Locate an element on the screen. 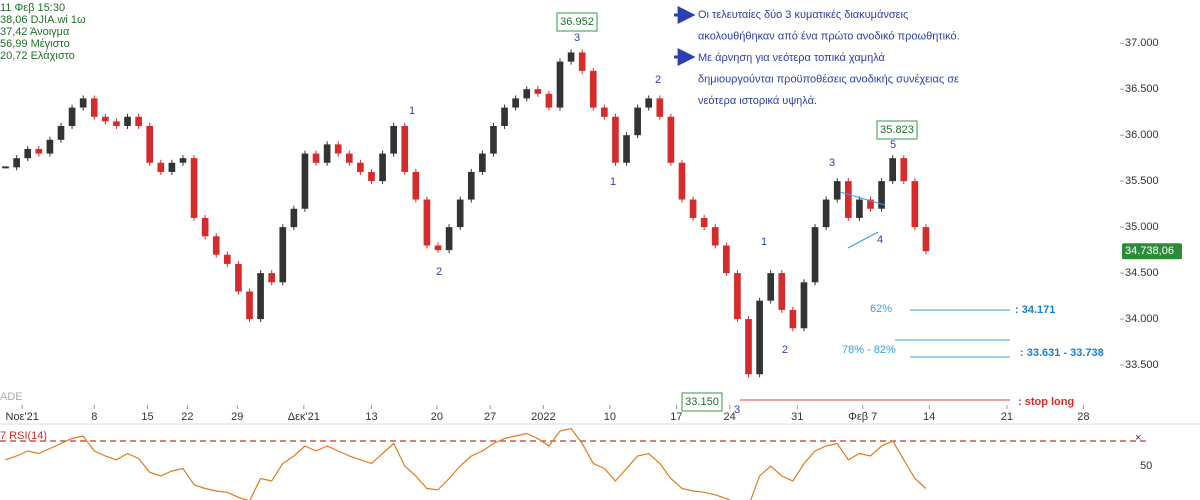 This screenshot has width=1200, height=500. x-tick-label: 15 is located at coordinates (147, 417).